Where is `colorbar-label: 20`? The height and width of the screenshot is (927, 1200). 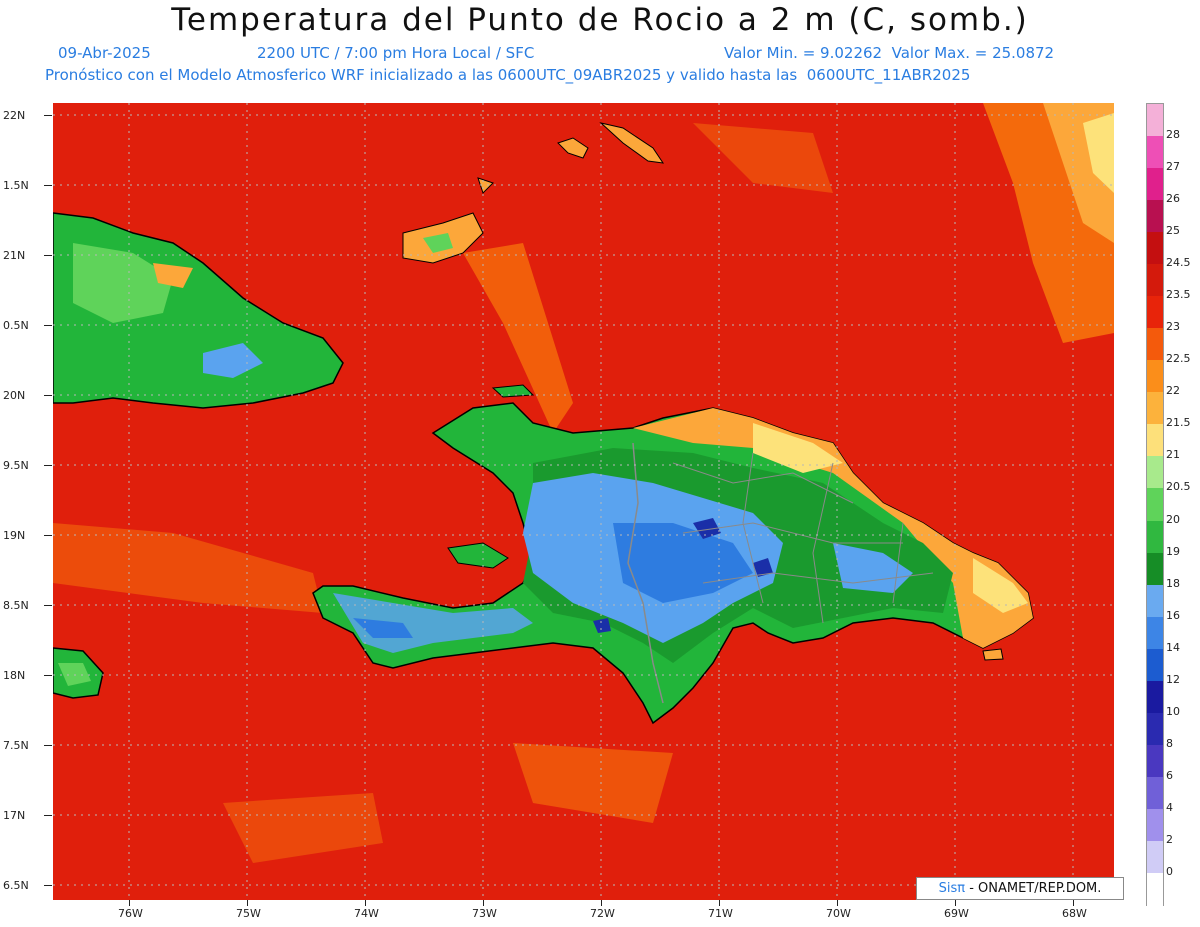
colorbar-label: 20 is located at coordinates (1173, 519).